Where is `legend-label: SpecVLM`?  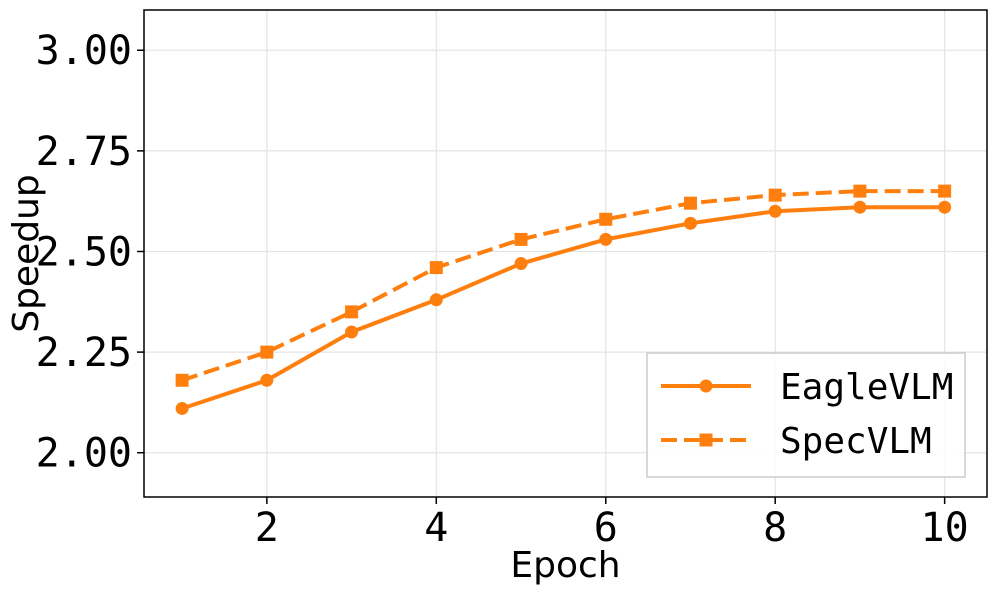 legend-label: SpecVLM is located at coordinates (856, 441).